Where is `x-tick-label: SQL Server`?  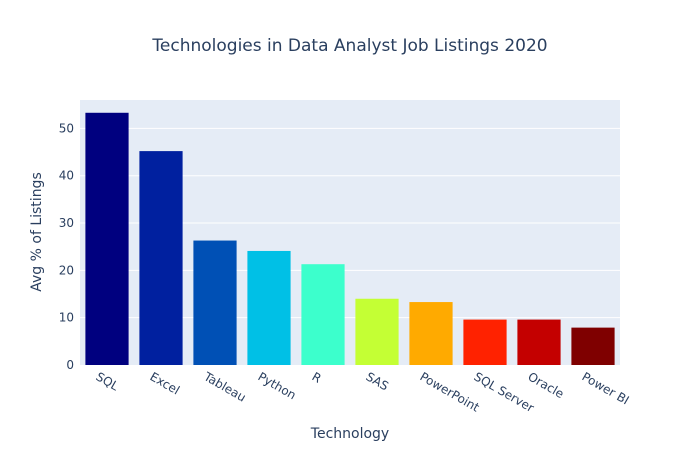
x-tick-label: SQL Server is located at coordinates (504, 392).